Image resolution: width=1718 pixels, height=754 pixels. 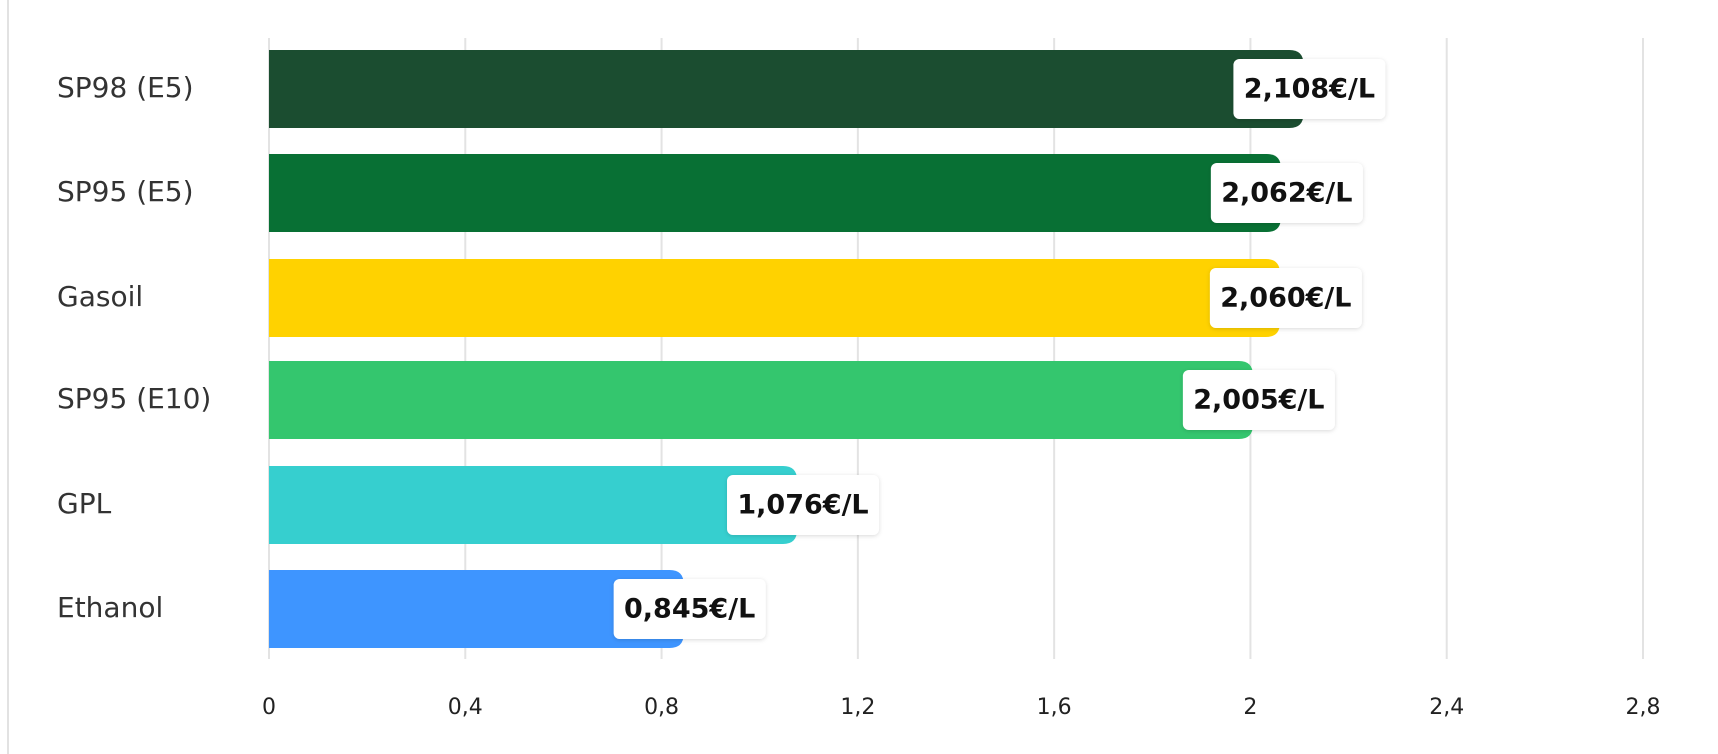 I want to click on x-tick-label: 2,8, so click(x=1643, y=707).